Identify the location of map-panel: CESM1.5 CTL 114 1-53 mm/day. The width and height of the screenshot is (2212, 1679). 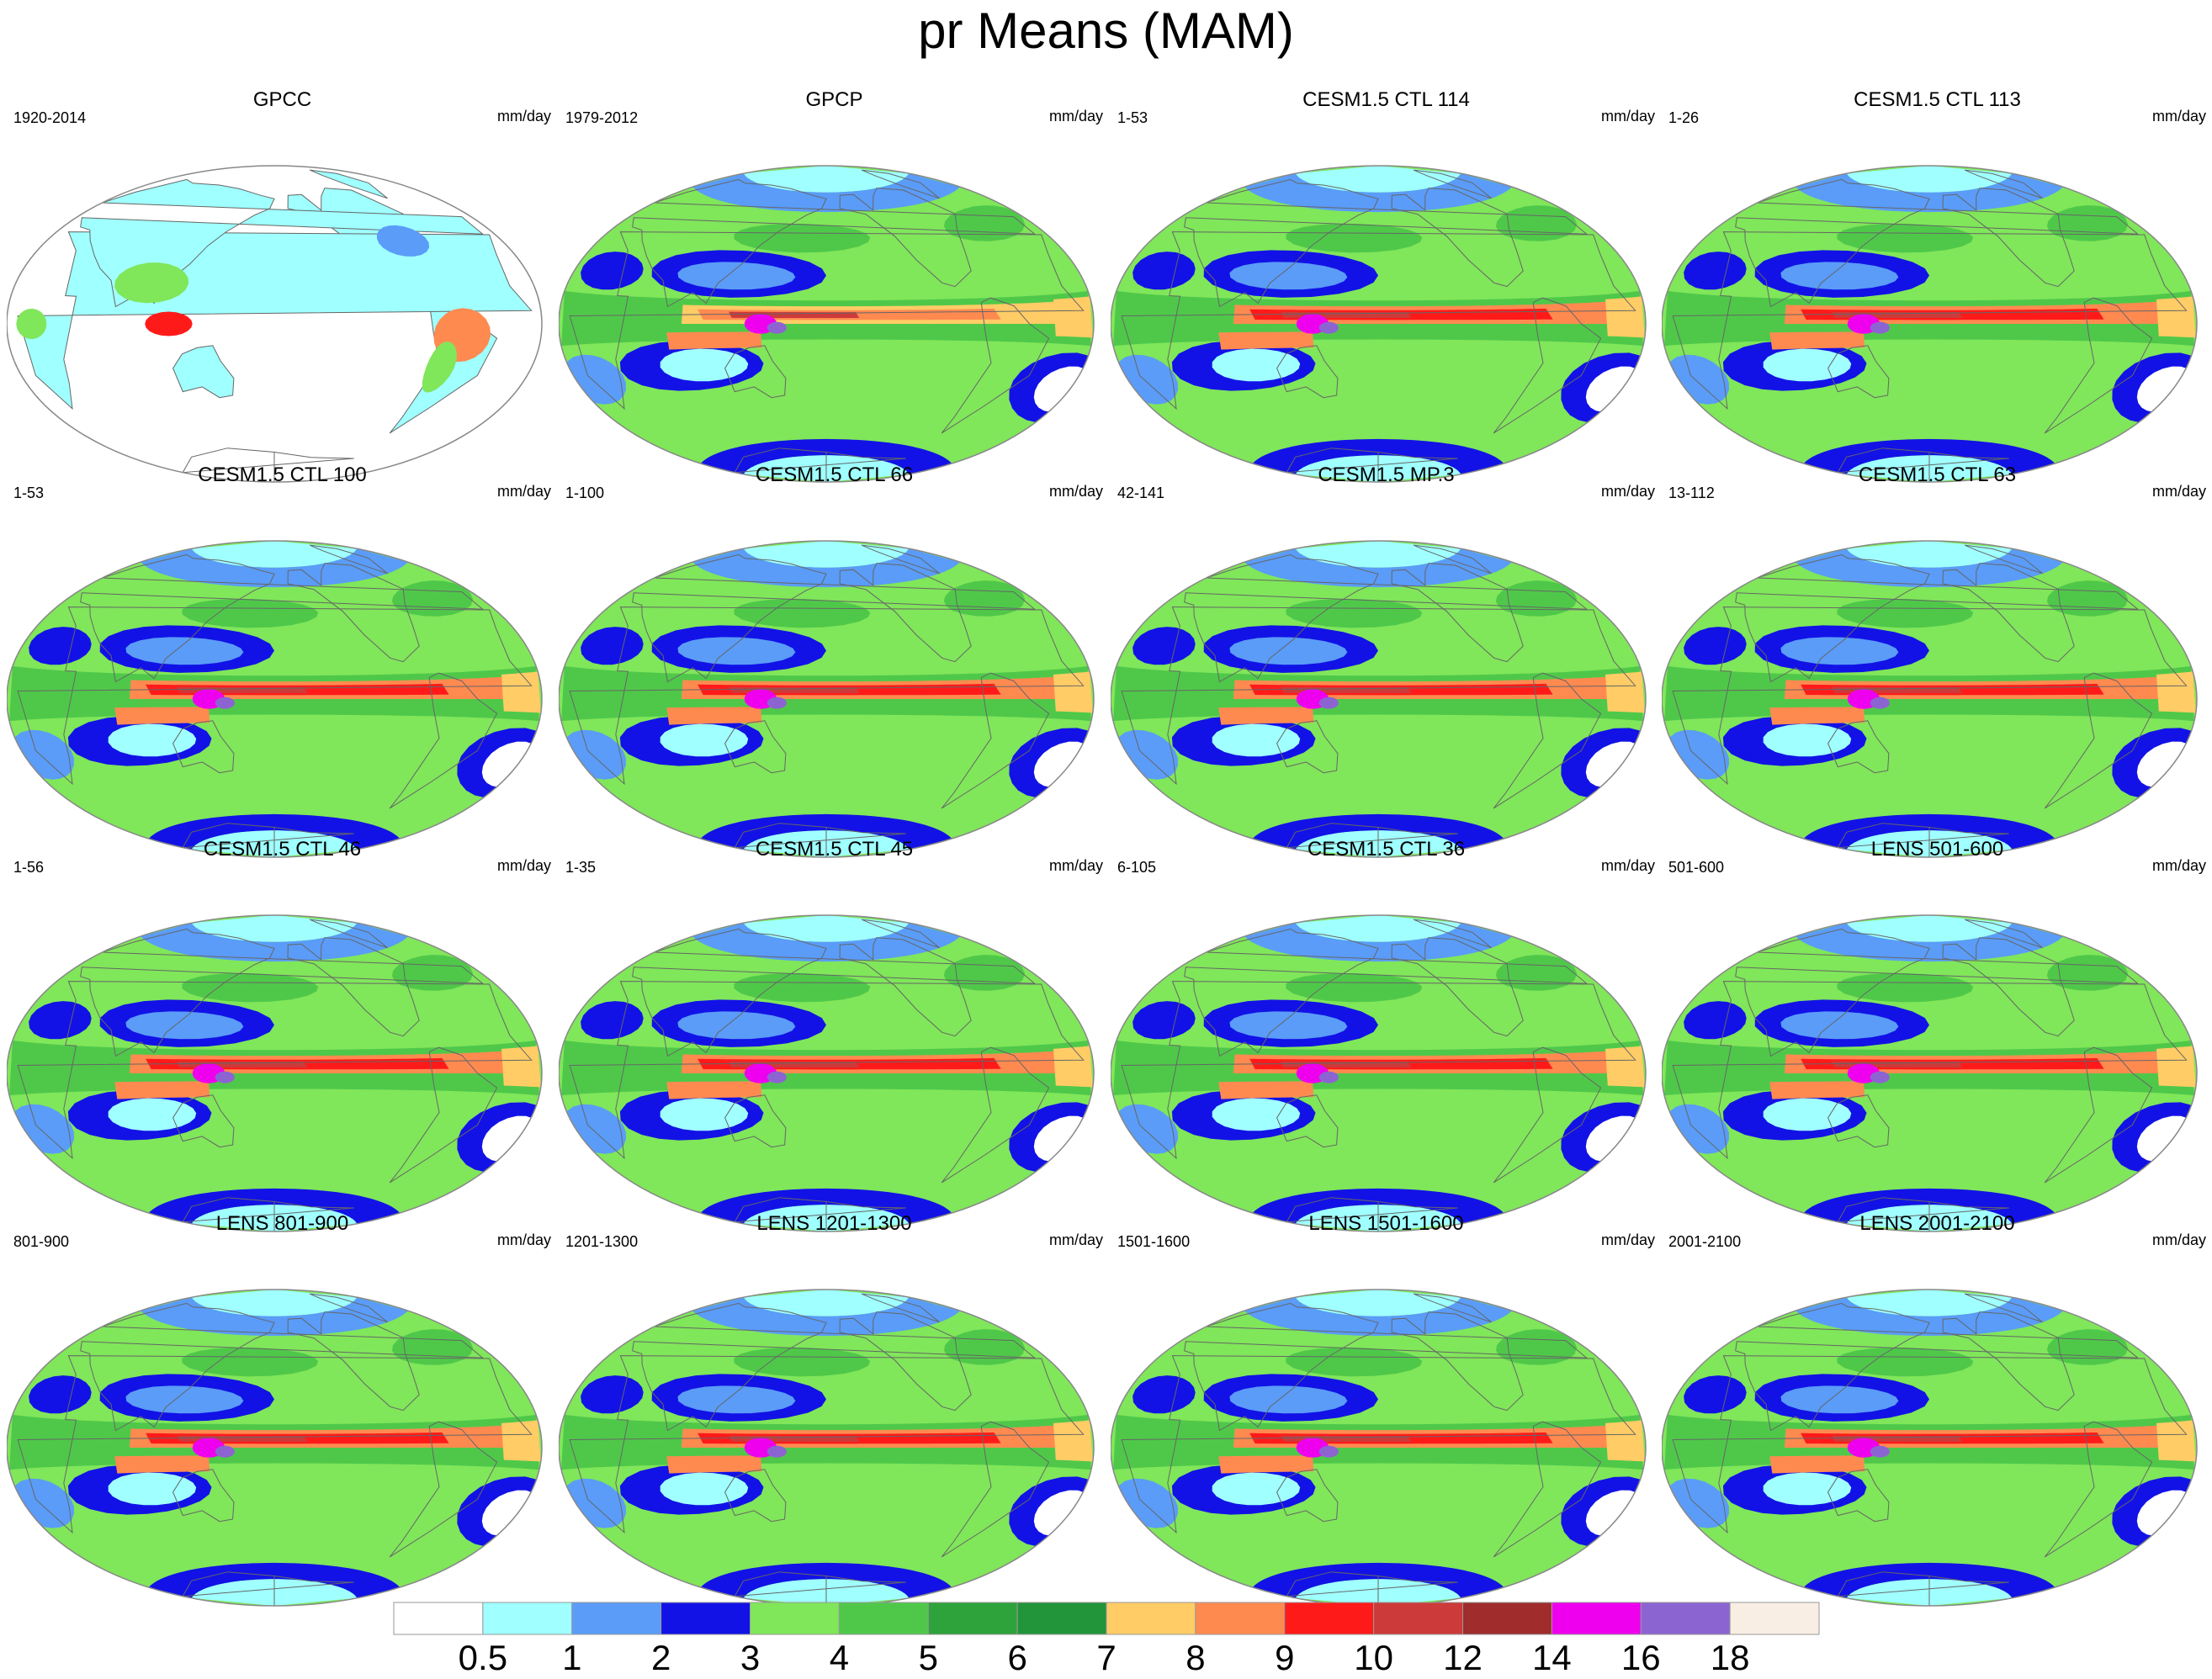
(1386, 285).